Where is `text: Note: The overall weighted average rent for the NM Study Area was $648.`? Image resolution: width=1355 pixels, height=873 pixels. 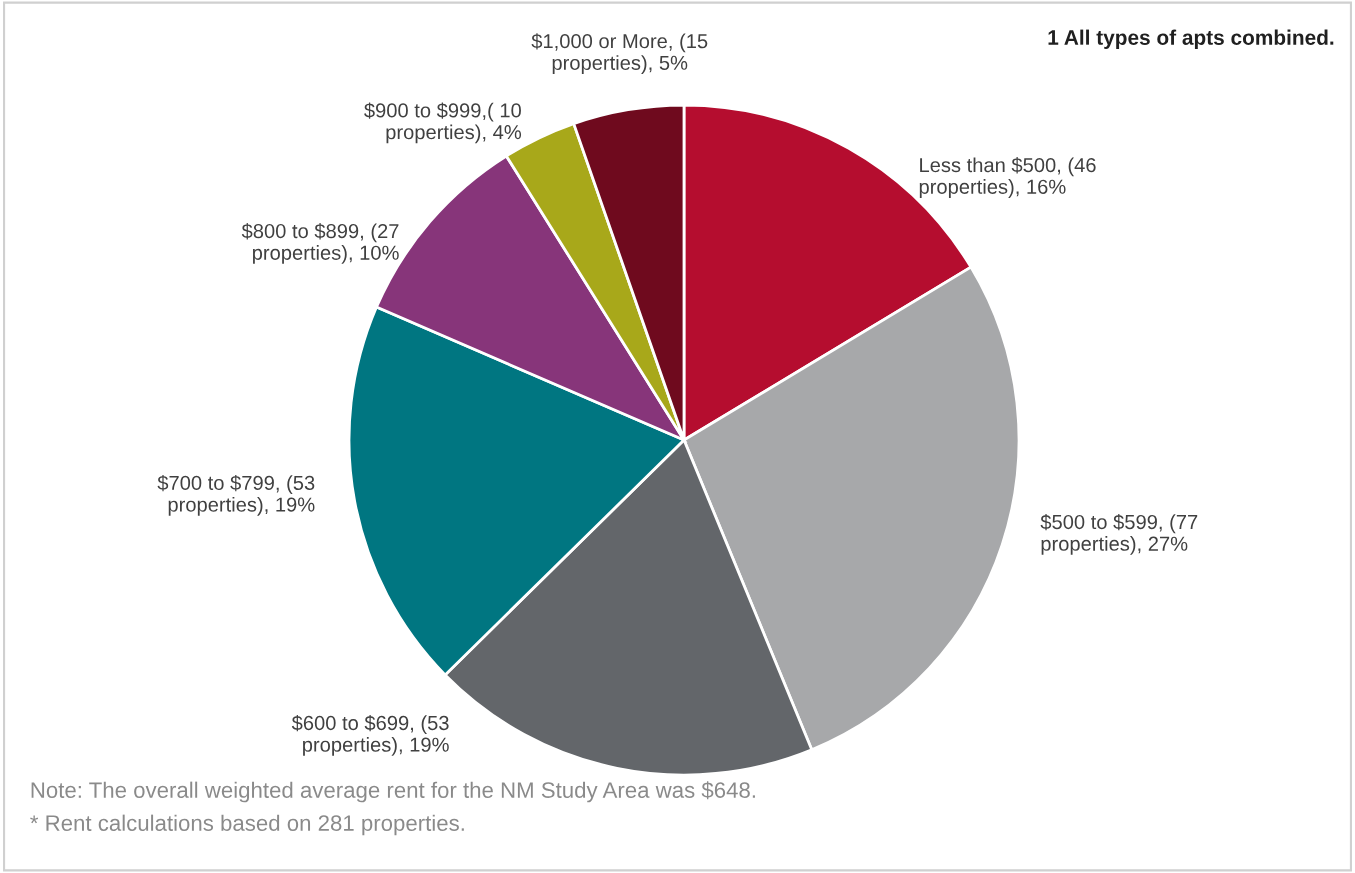 text: Note: The overall weighted average rent for the NM Study Area was $648. is located at coordinates (393, 792).